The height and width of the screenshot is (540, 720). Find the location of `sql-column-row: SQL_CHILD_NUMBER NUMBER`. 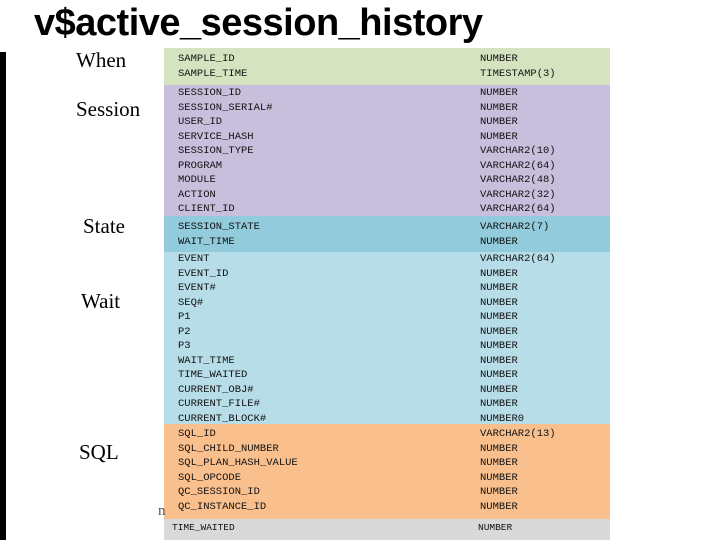

sql-column-row: SQL_CHILD_NUMBER NUMBER is located at coordinates (393, 449).